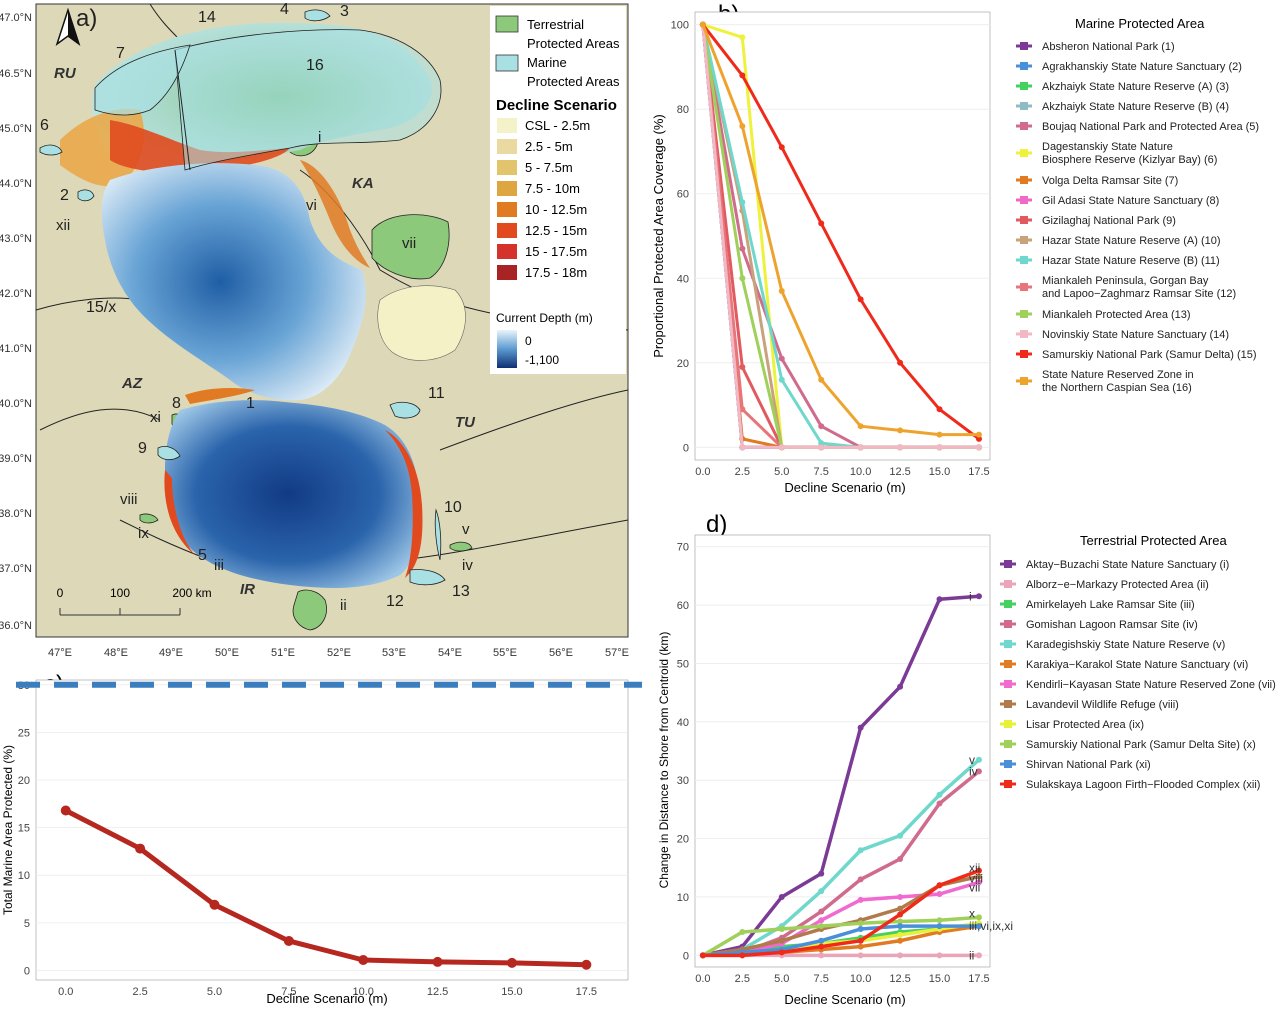  Describe the element at coordinates (507, 272) in the screenshot. I see `decline-swatch-17-5-18m` at that location.